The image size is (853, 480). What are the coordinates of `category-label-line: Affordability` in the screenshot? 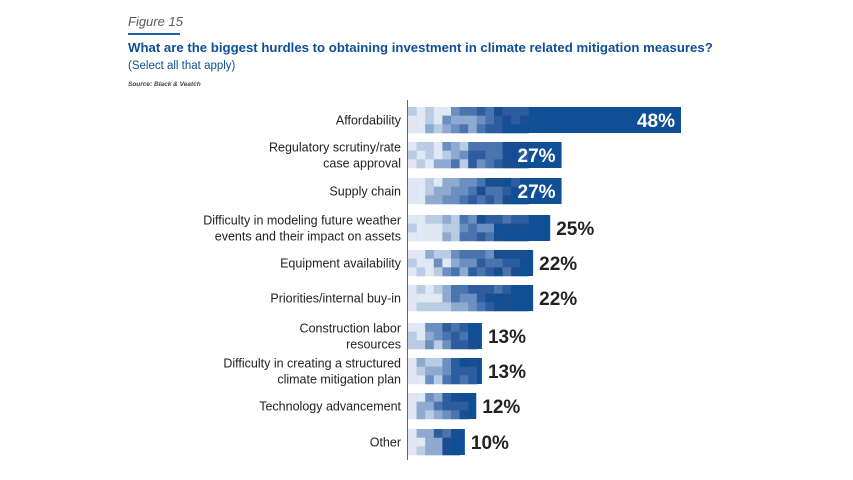 It's located at (369, 121).